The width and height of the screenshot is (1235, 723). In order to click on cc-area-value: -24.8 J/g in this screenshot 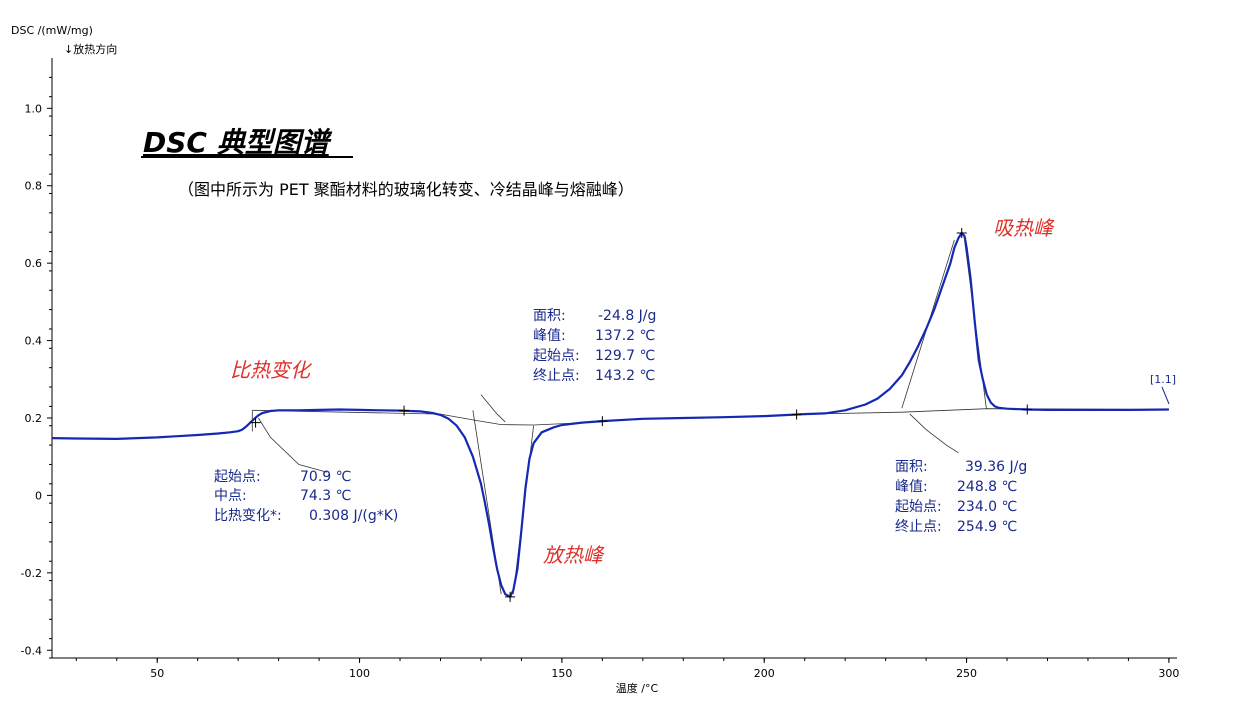, I will do `click(627, 316)`.